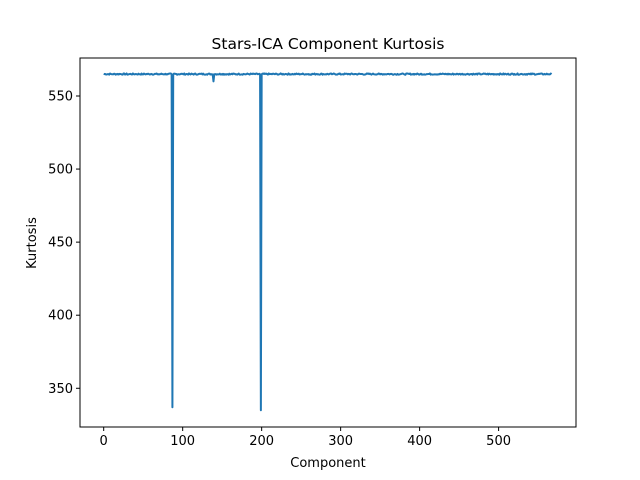 The image size is (640, 480). I want to click on x-tick-label: 100, so click(182, 441).